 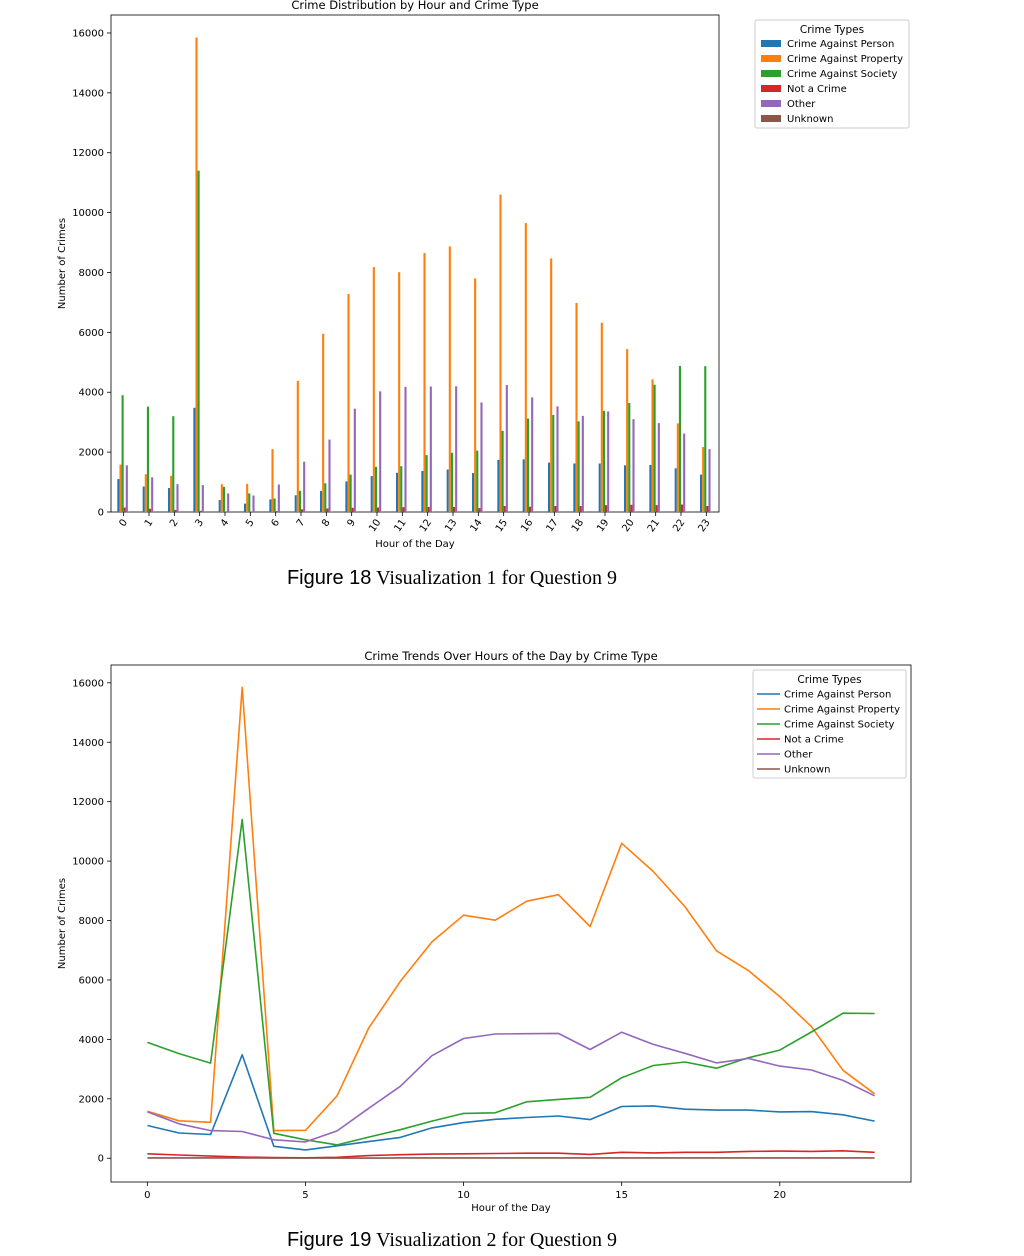 I want to click on legend-label-crime-against-society: Crime Against Society, so click(x=839, y=725).